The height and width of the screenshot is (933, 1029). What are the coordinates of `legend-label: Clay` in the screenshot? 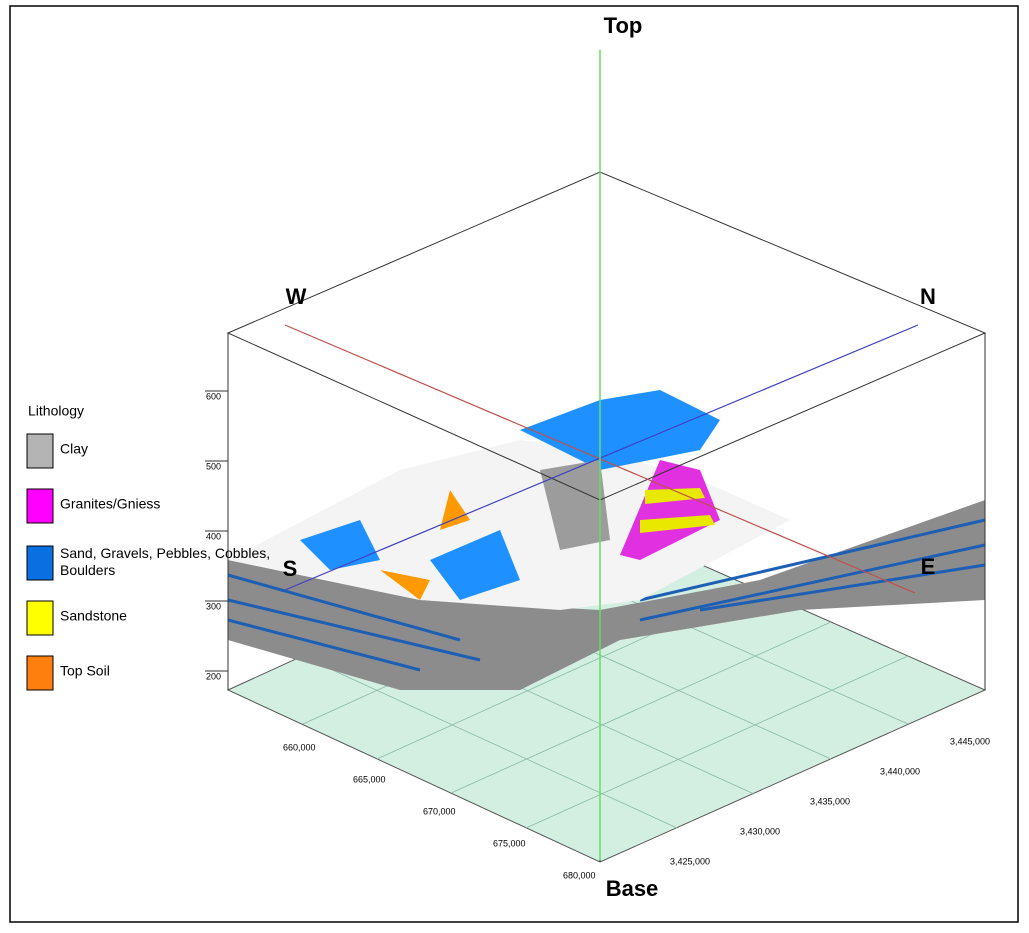 It's located at (74, 449).